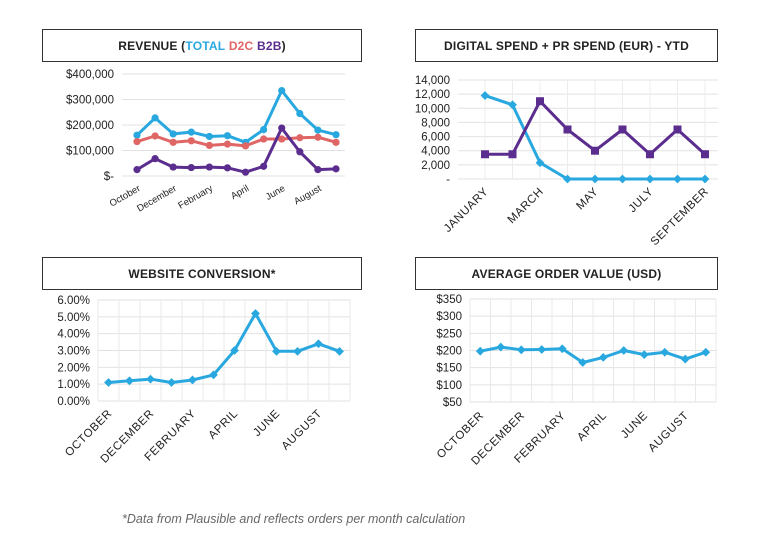 Image resolution: width=765 pixels, height=539 pixels. Describe the element at coordinates (587, 199) in the screenshot. I see `digital-x-tick-label: MAY` at that location.